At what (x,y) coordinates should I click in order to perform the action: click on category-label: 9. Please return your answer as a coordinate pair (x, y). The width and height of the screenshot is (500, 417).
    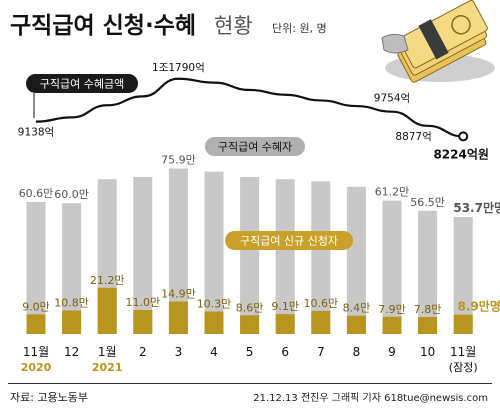
    Looking at the image, I should click on (392, 352).